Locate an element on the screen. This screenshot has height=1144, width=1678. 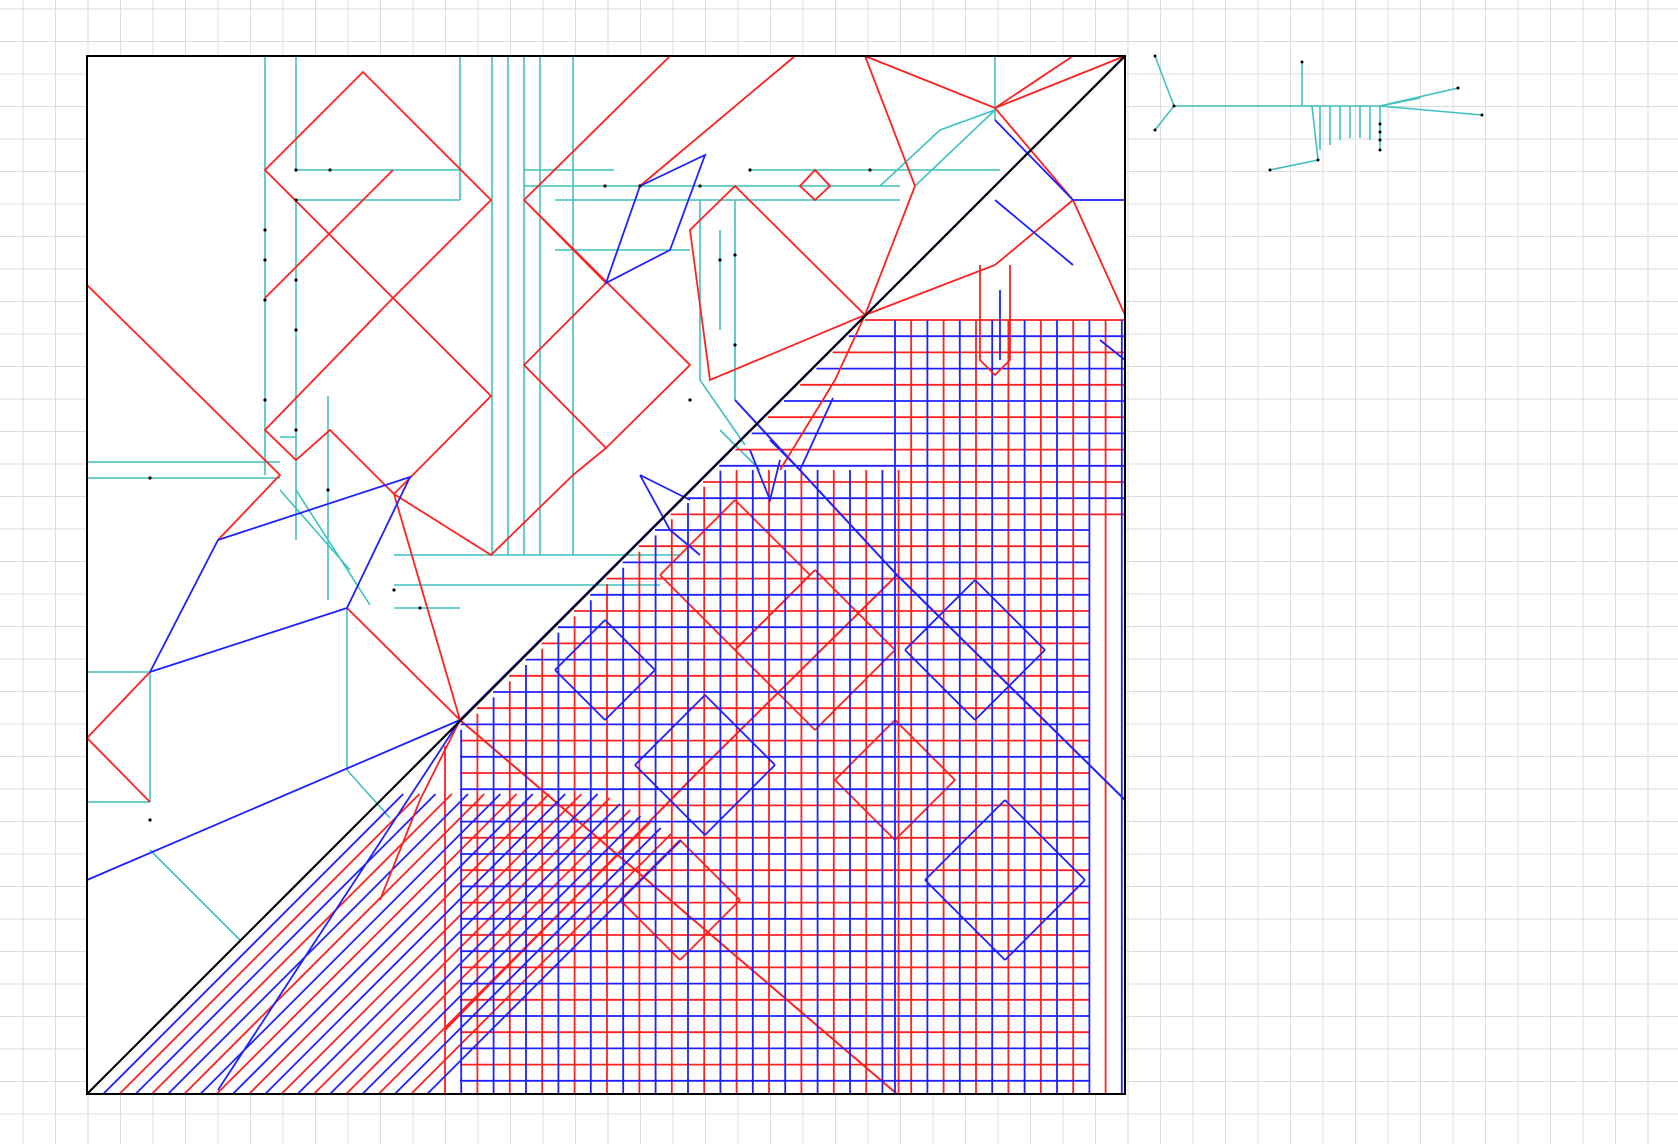
tree-structure-preview is located at coordinates (1318, 113).